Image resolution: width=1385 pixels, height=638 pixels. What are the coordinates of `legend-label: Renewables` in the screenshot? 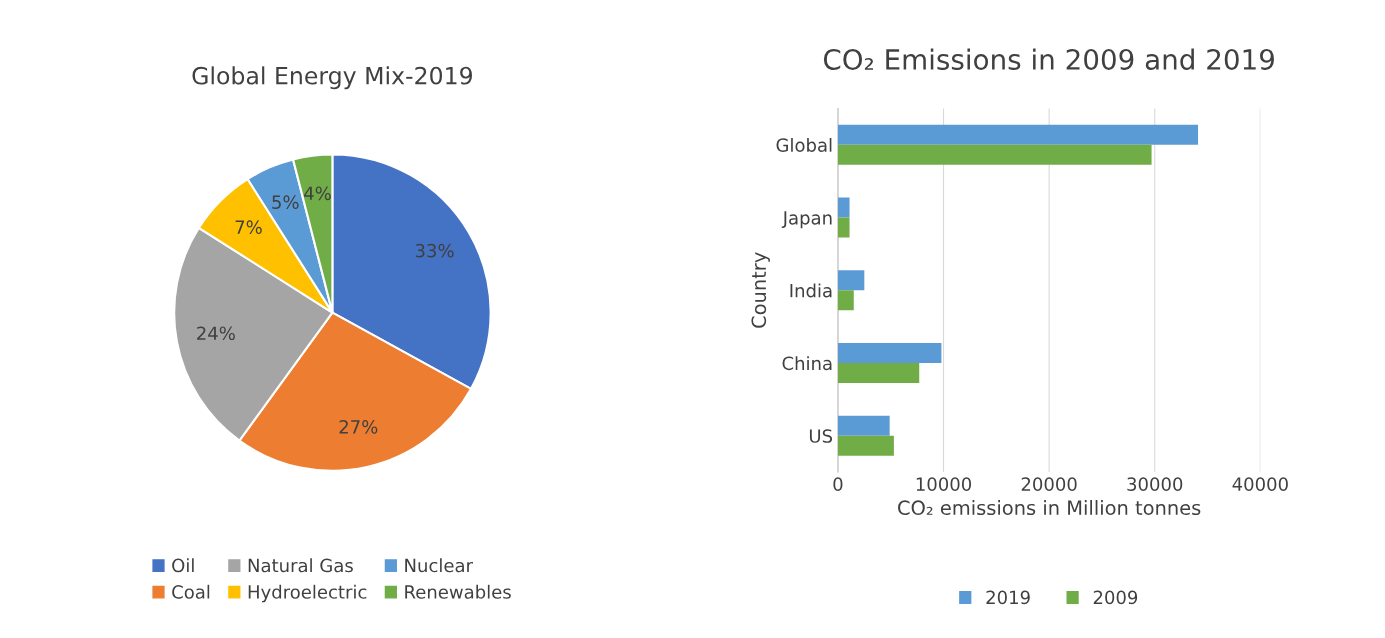 It's located at (458, 591).